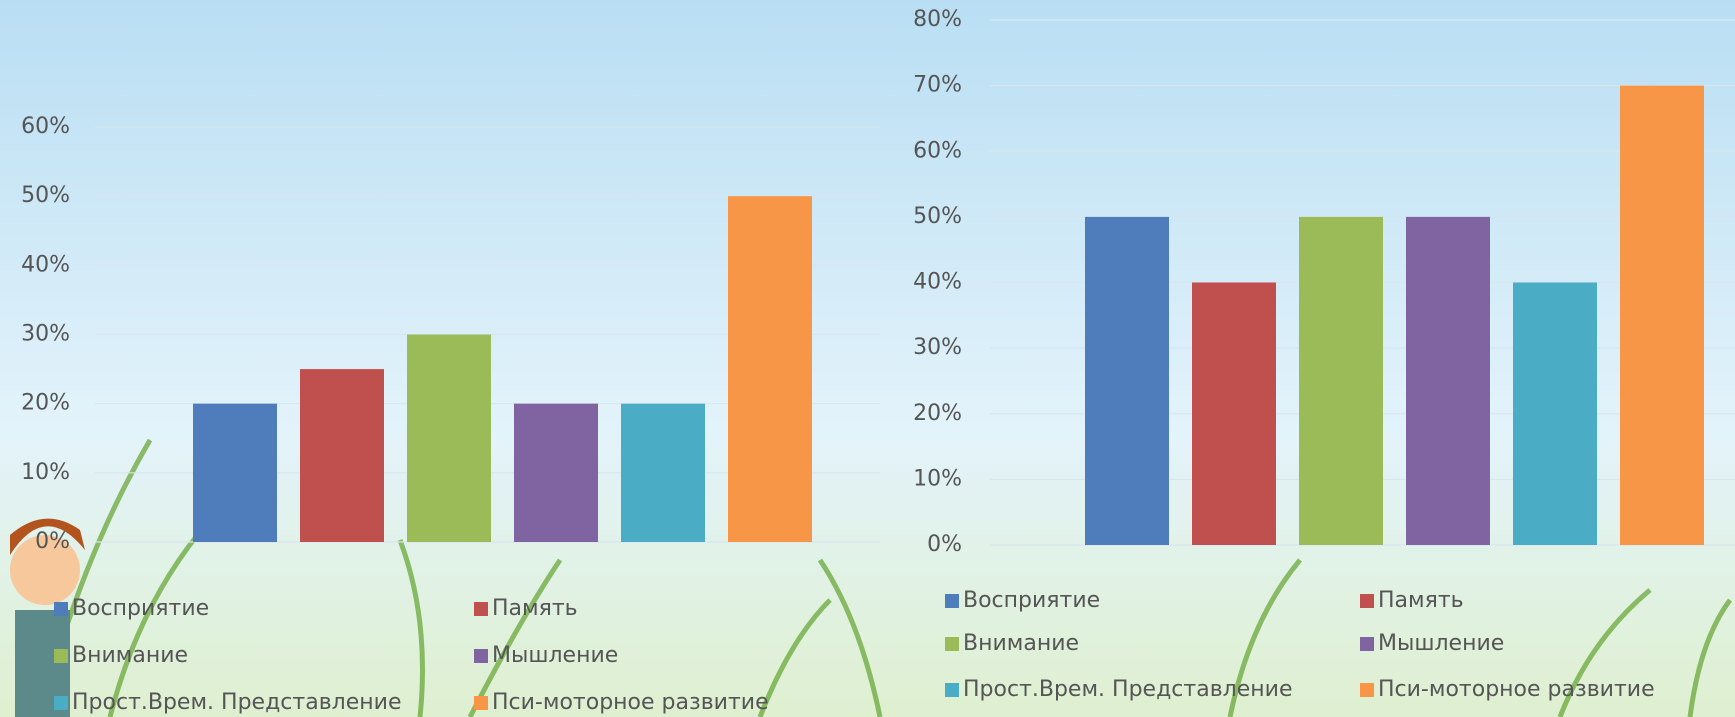 The height and width of the screenshot is (717, 1735). Describe the element at coordinates (47, 617) in the screenshot. I see `girl-illustration` at that location.